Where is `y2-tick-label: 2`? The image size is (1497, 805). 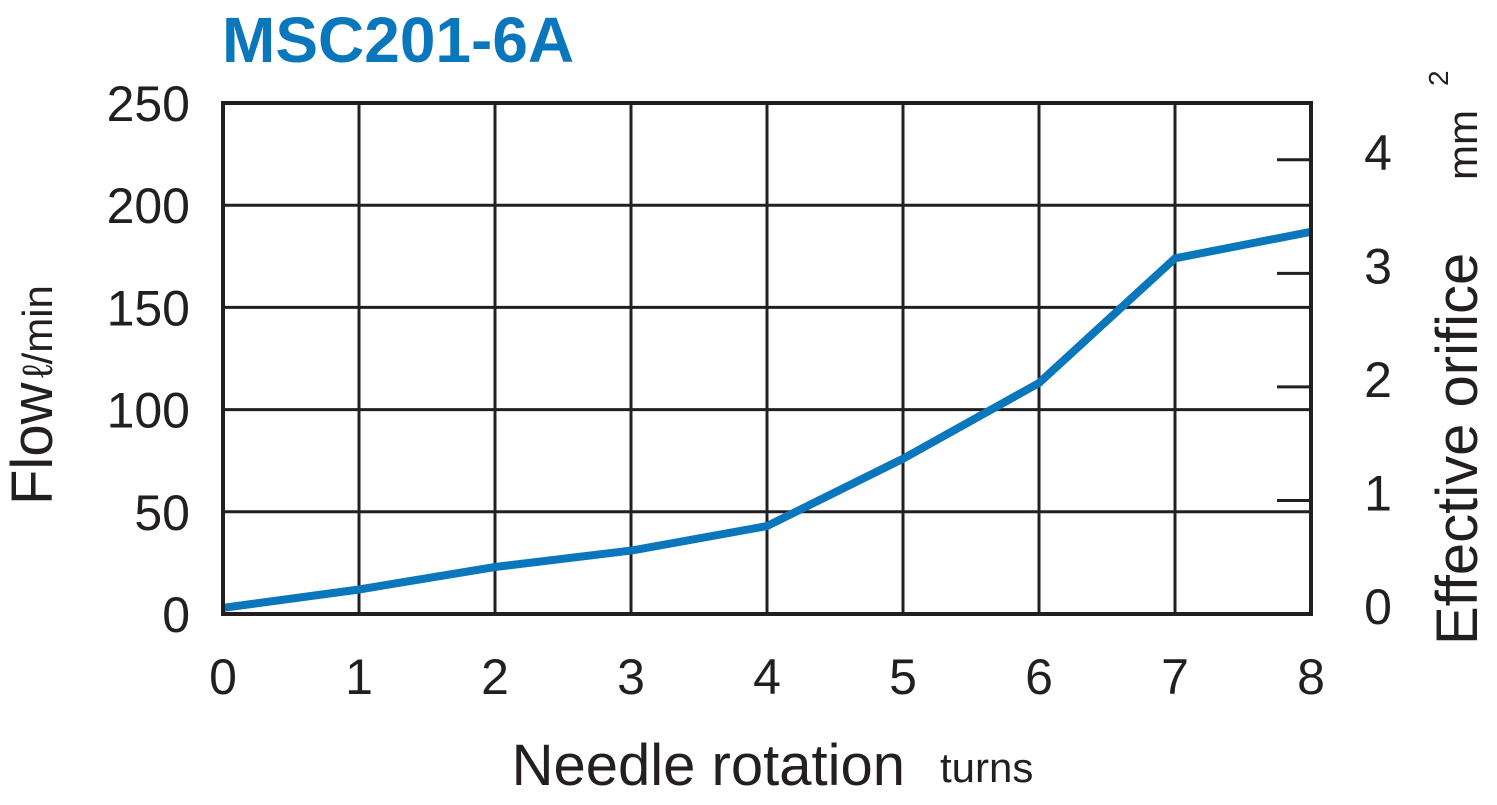 y2-tick-label: 2 is located at coordinates (1378, 380).